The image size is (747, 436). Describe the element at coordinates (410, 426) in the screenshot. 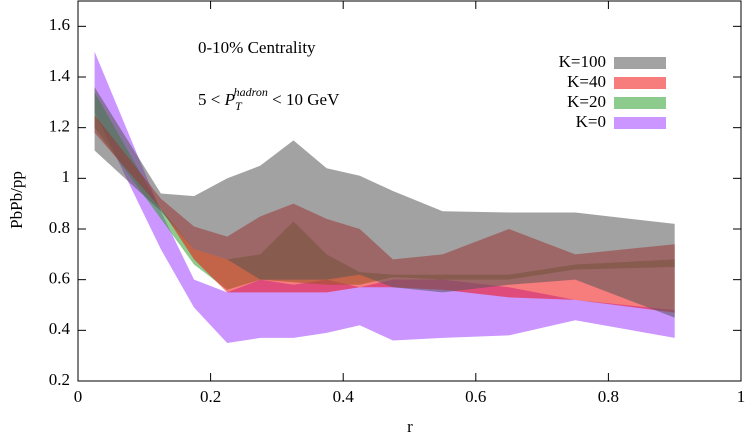

I see `x-axis-label: r` at that location.